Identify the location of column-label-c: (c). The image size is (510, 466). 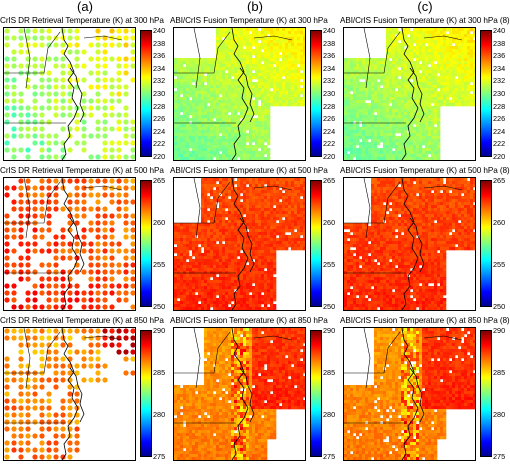
(425, 7).